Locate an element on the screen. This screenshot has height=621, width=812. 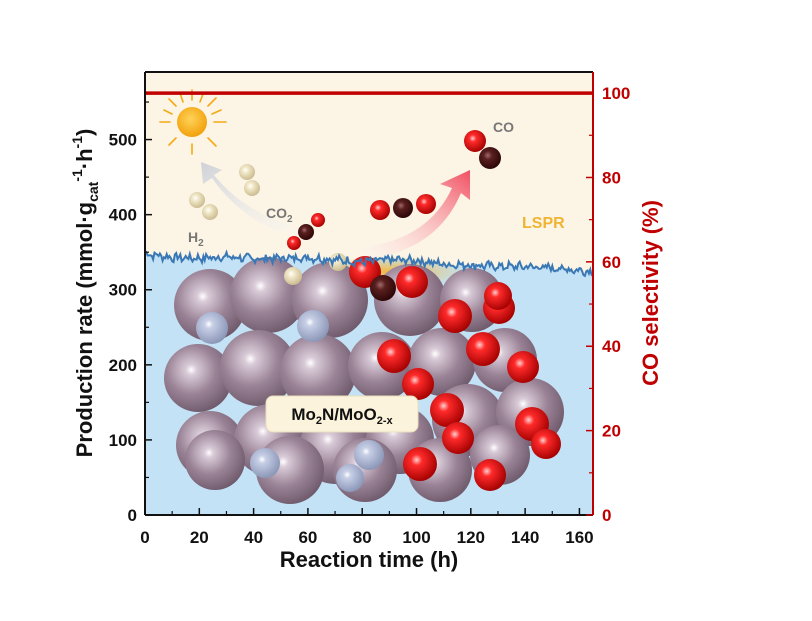
y-left-tick-label: 100 is located at coordinates (123, 440).